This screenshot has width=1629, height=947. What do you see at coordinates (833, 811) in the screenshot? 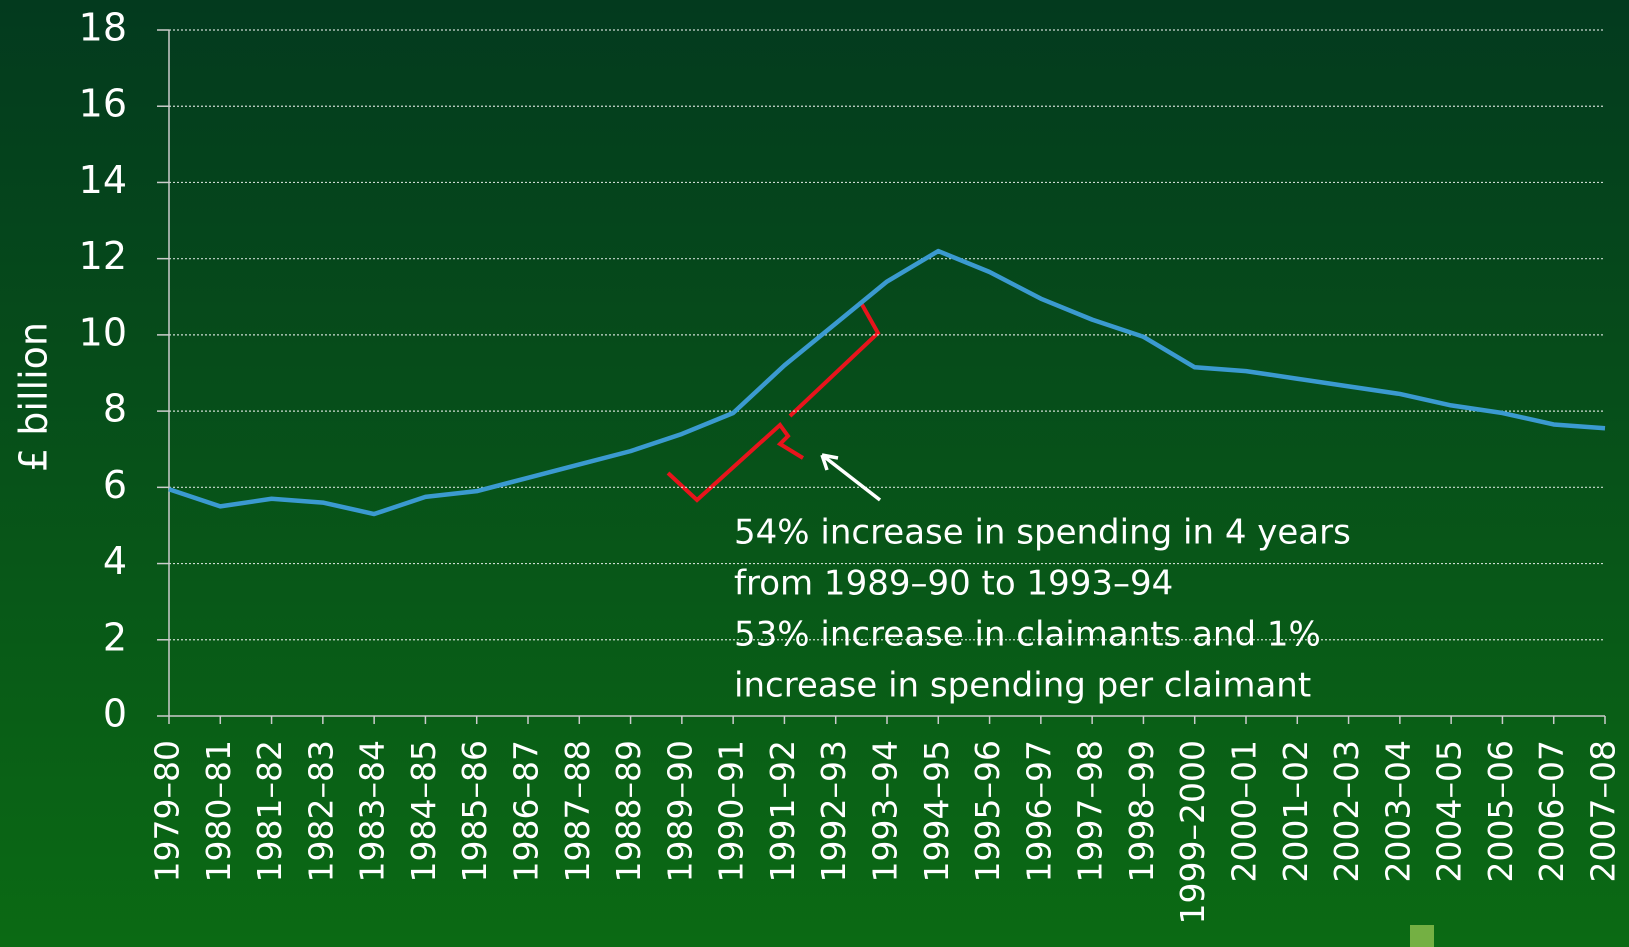
I see `x-tick-label: 1992–93` at bounding box center [833, 811].